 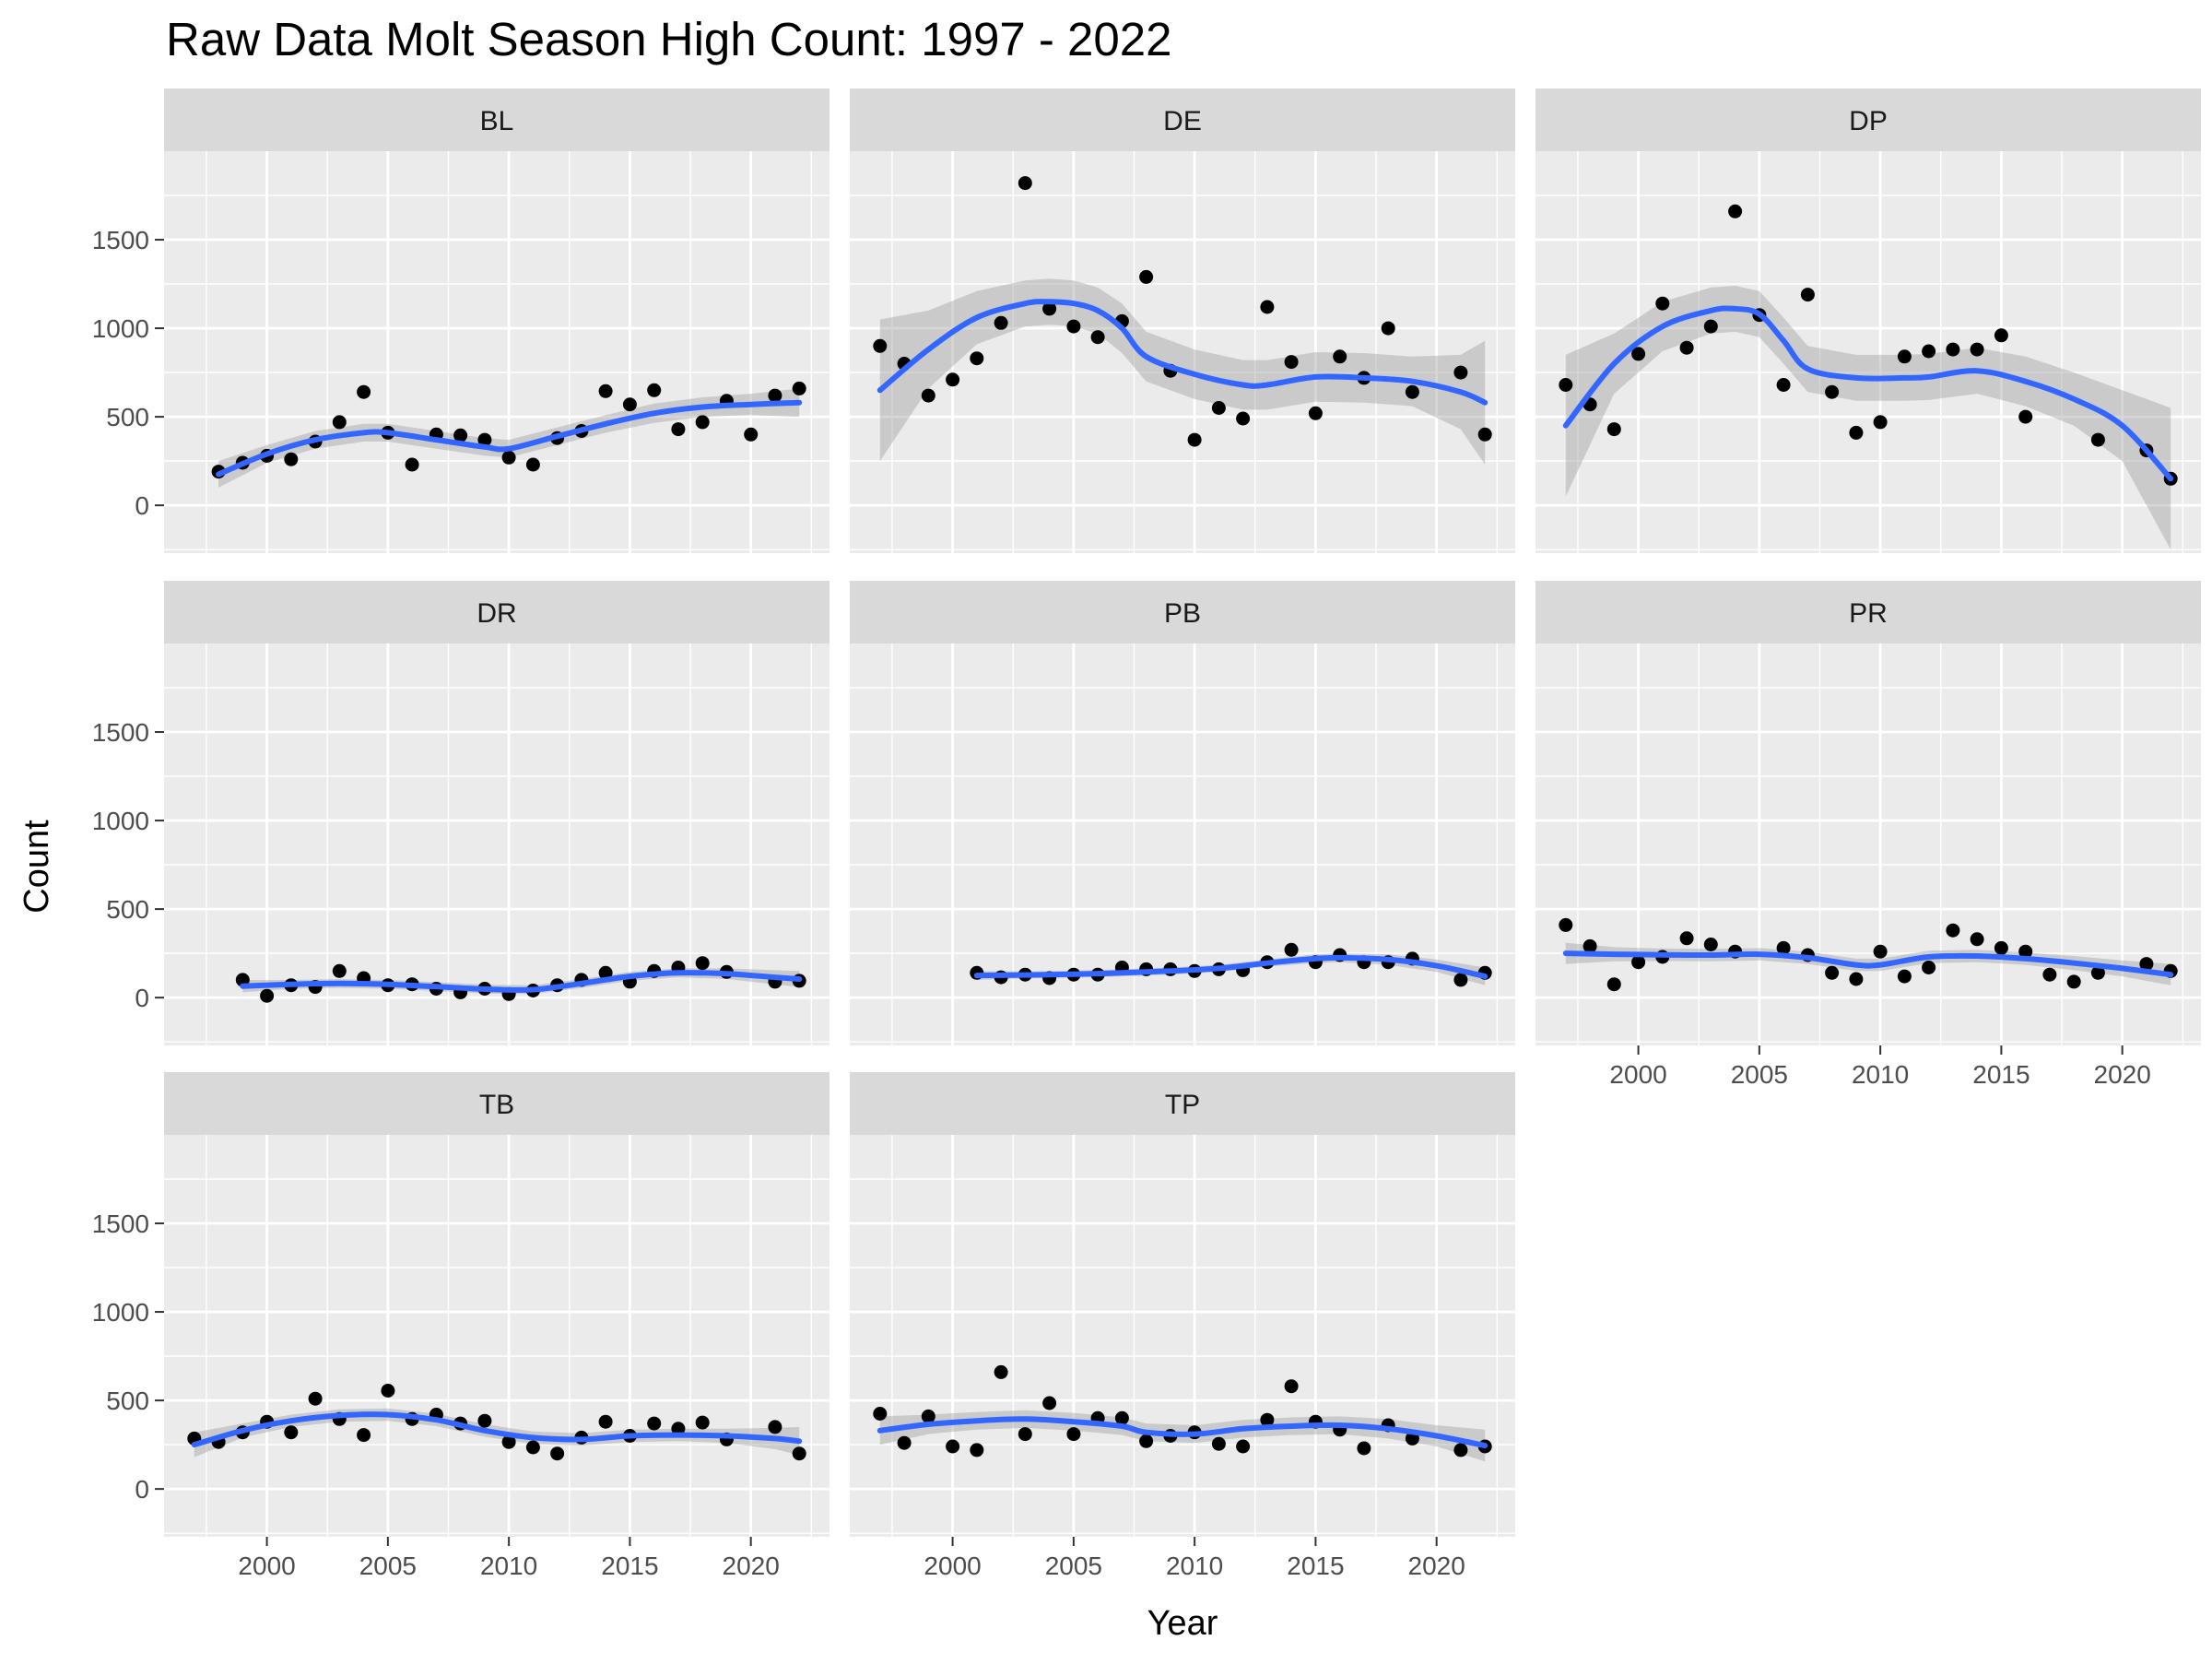 I want to click on facet-panel-dp: DP, so click(x=1868, y=321).